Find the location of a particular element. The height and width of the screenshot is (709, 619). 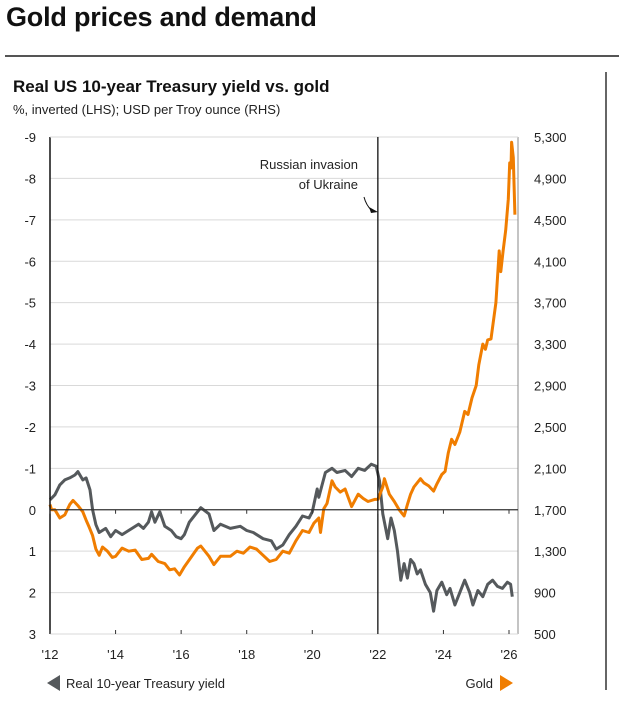

right-tick-label: 500 is located at coordinates (545, 634).